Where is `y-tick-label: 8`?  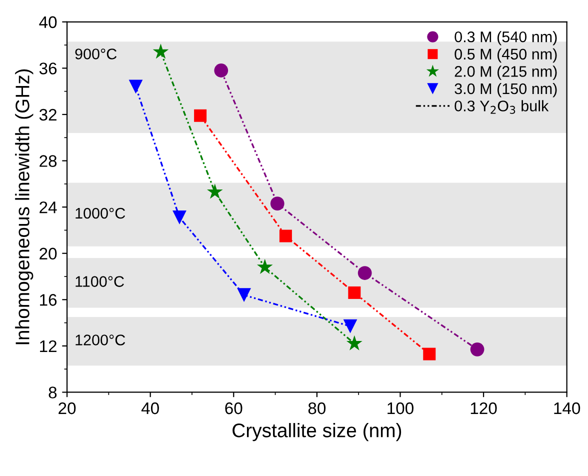 y-tick-label: 8 is located at coordinates (52, 392).